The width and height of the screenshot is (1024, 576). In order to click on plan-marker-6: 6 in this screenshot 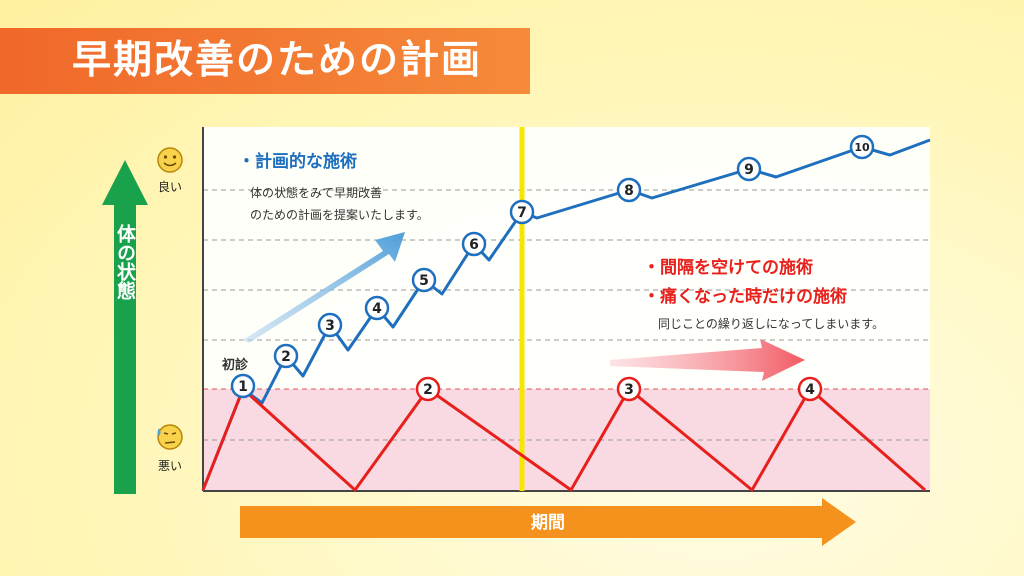, I will do `click(474, 244)`.